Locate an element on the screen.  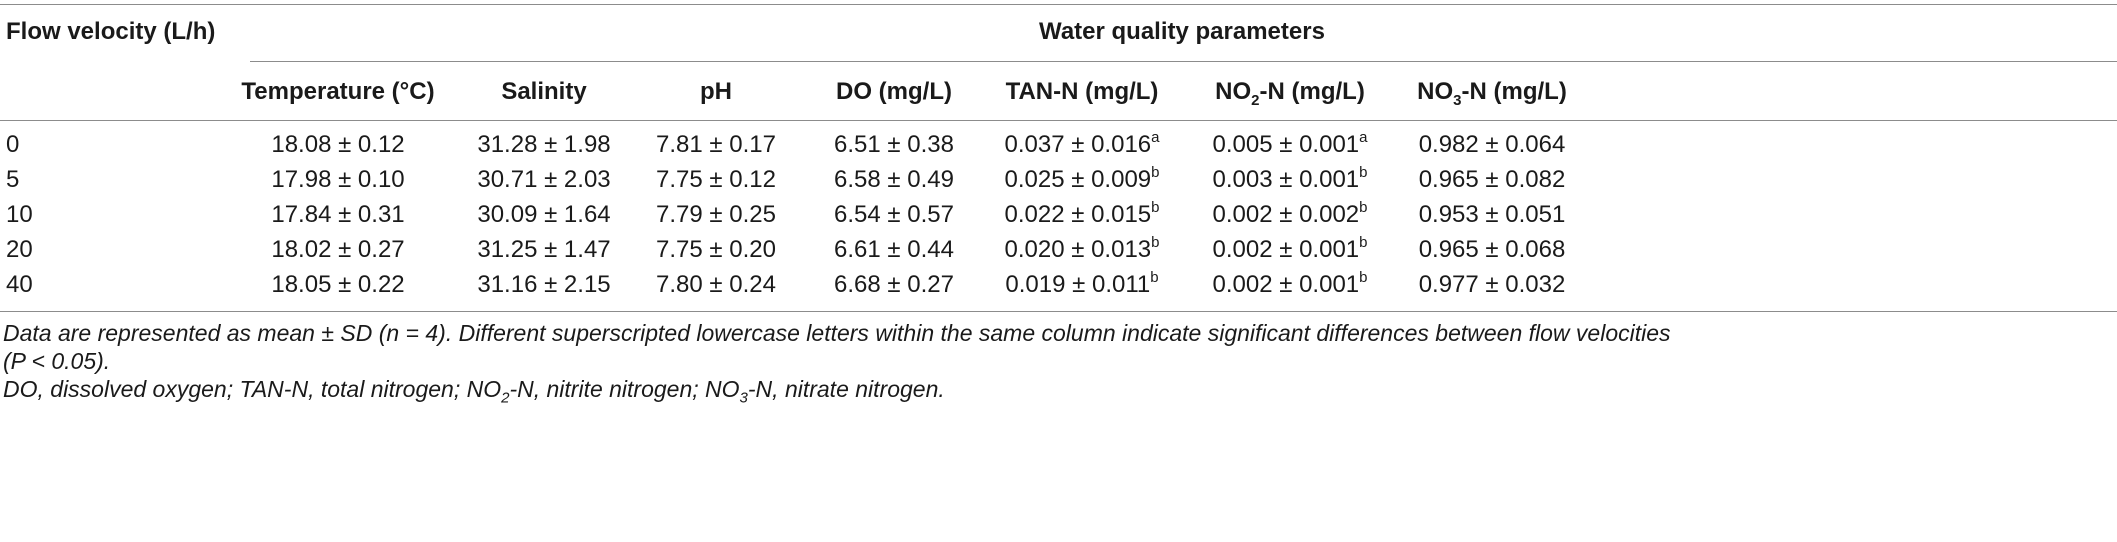
table-cell: 0.005 ± 0.001a is located at coordinates (1290, 144).